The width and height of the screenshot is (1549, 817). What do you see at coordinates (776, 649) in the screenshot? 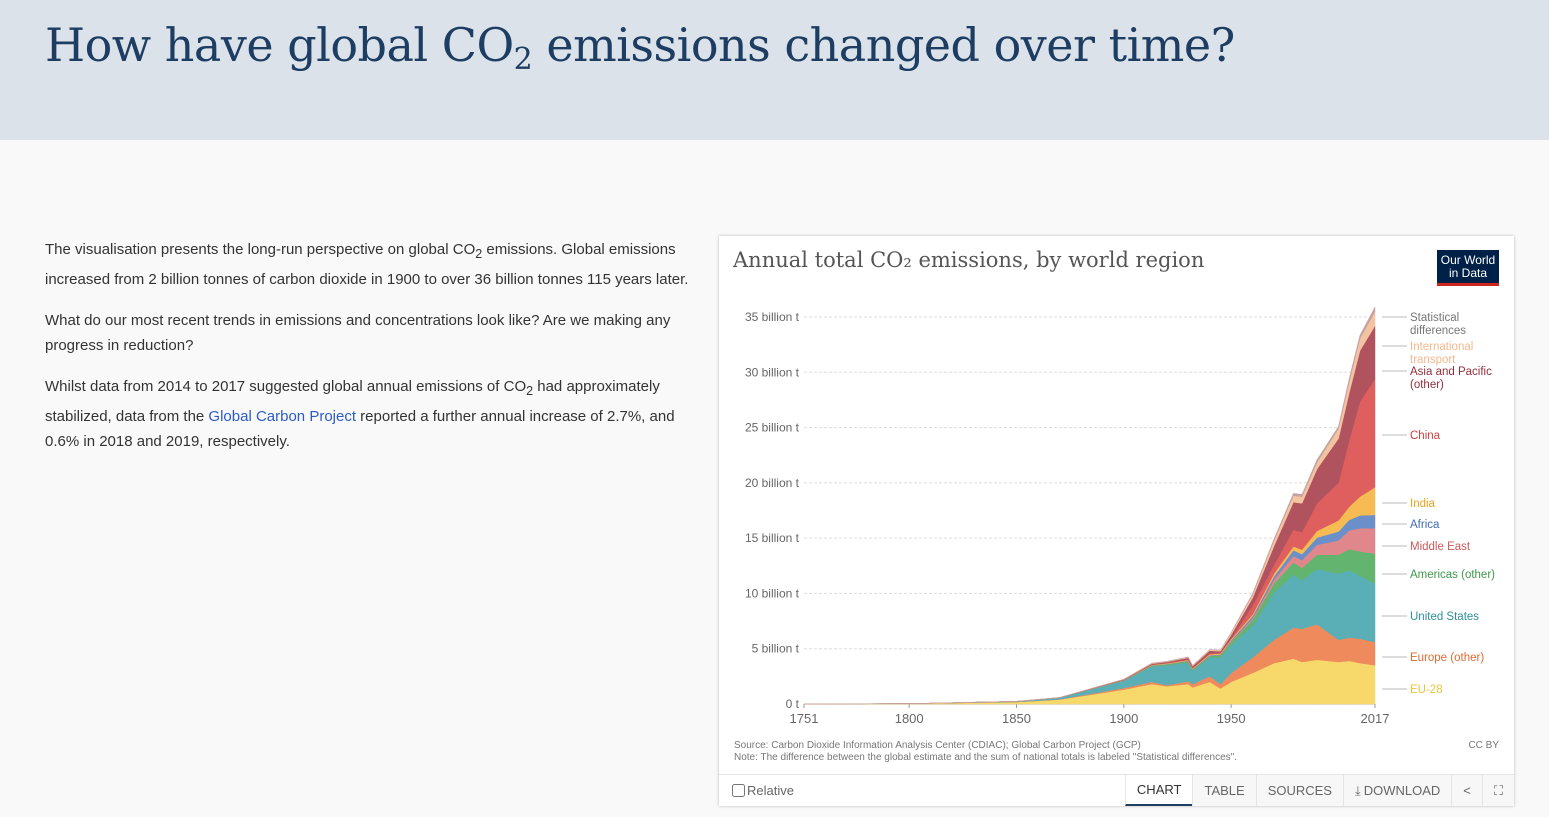
I see `y-tick-label: 5 billion t` at bounding box center [776, 649].